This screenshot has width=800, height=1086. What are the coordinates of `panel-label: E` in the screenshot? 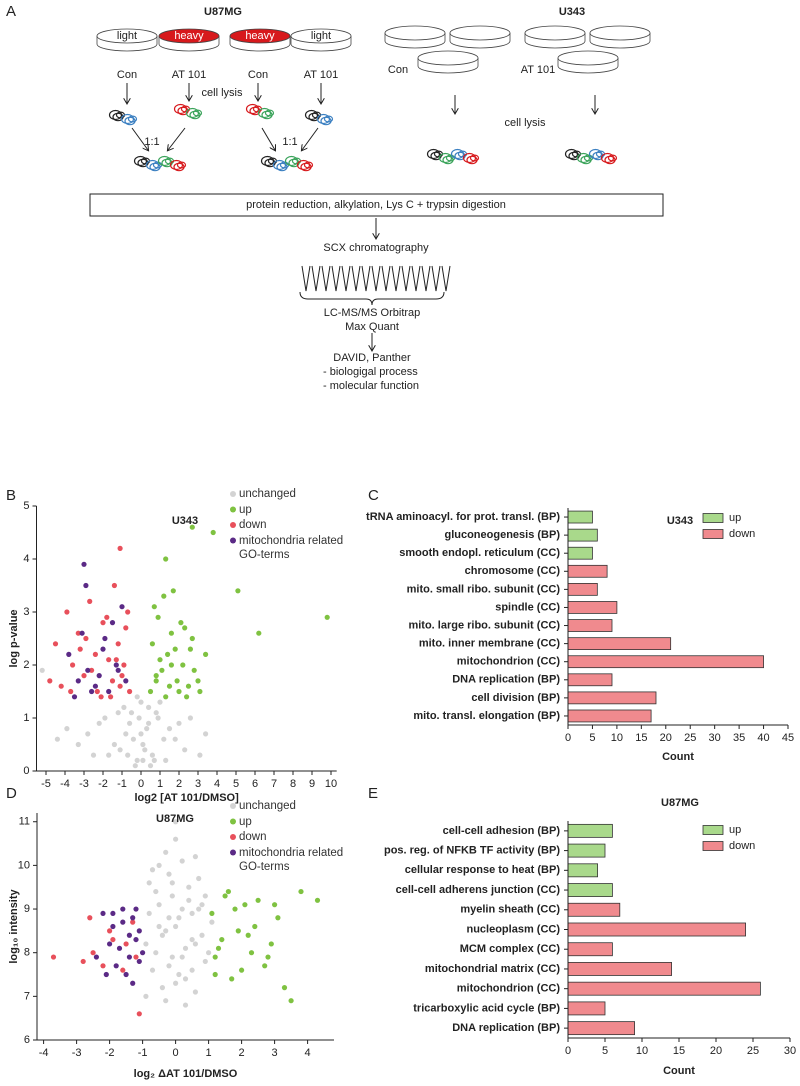 It's located at (373, 793).